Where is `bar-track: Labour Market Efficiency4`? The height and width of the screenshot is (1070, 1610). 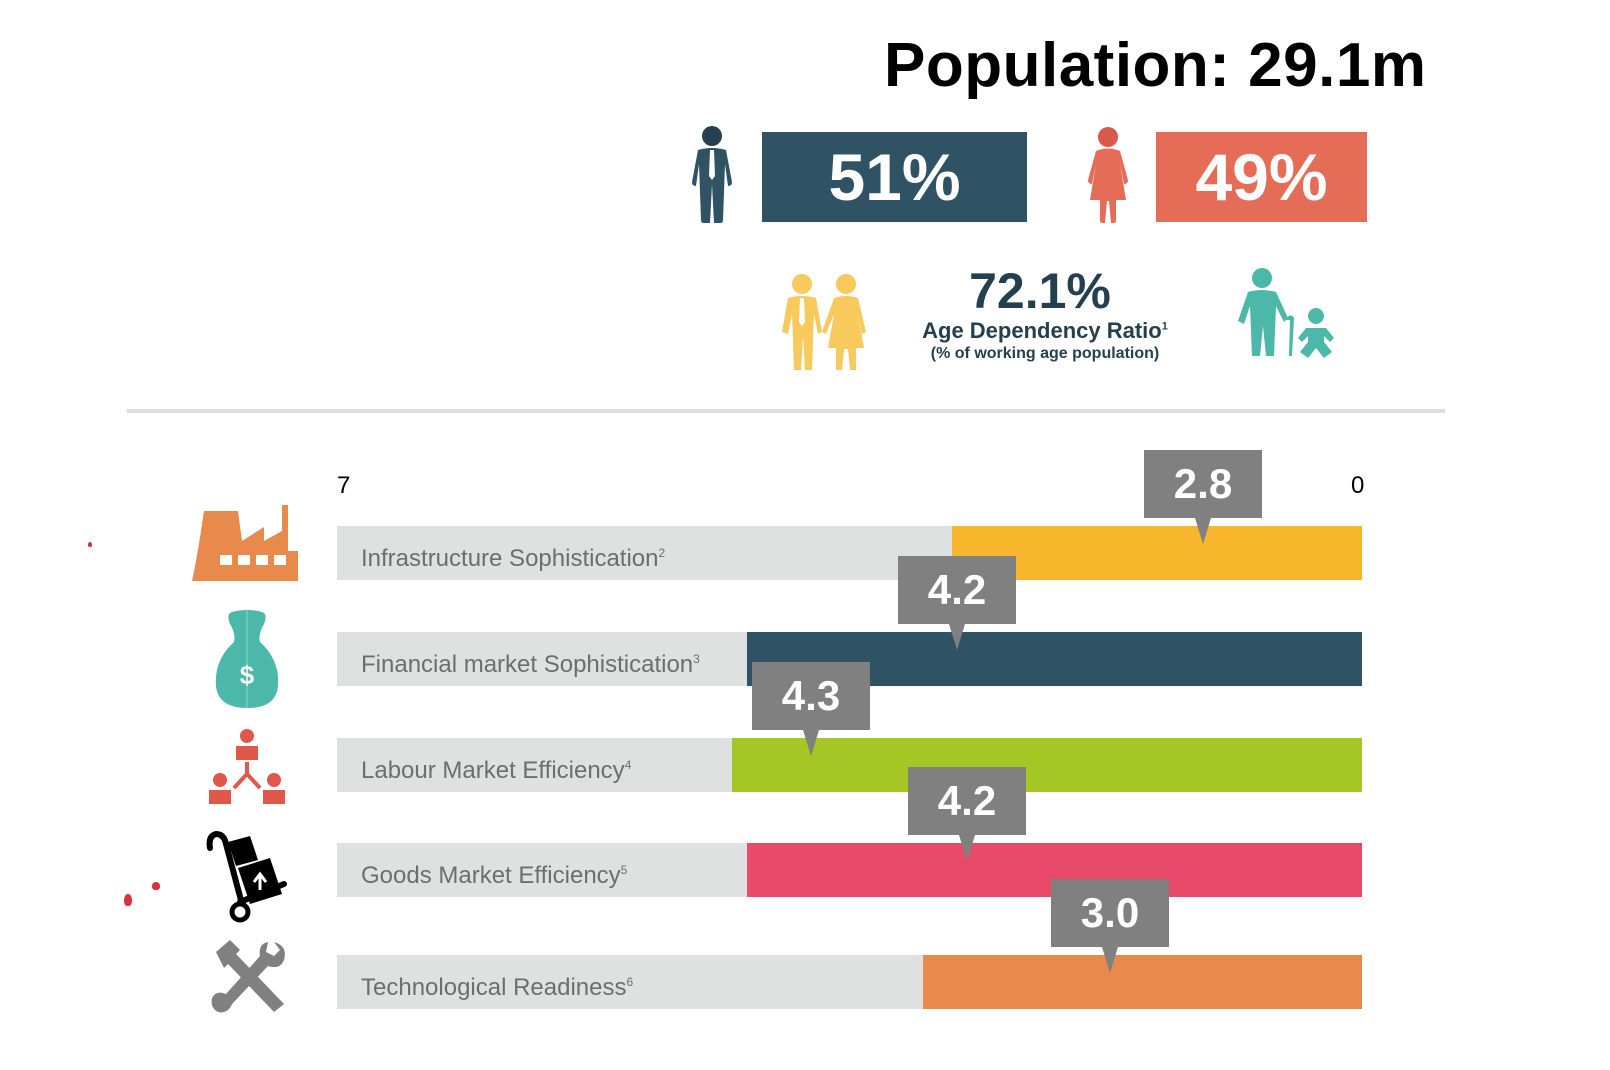 bar-track: Labour Market Efficiency4 is located at coordinates (849, 765).